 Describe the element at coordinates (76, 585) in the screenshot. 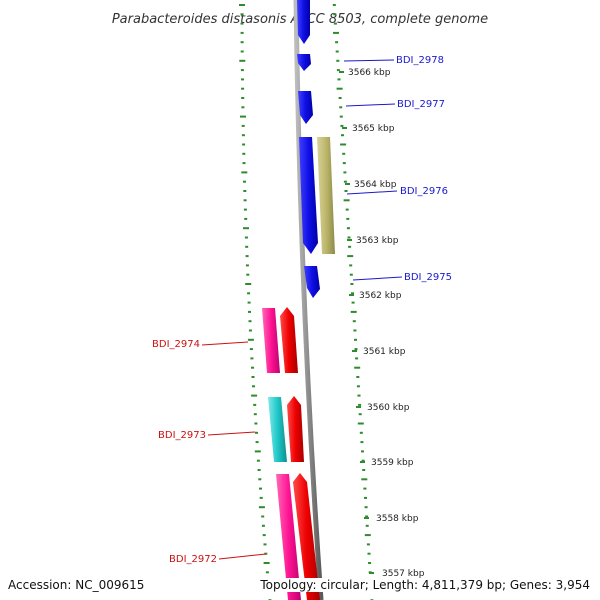

I see `accession-text: Accession: NC_009615` at that location.